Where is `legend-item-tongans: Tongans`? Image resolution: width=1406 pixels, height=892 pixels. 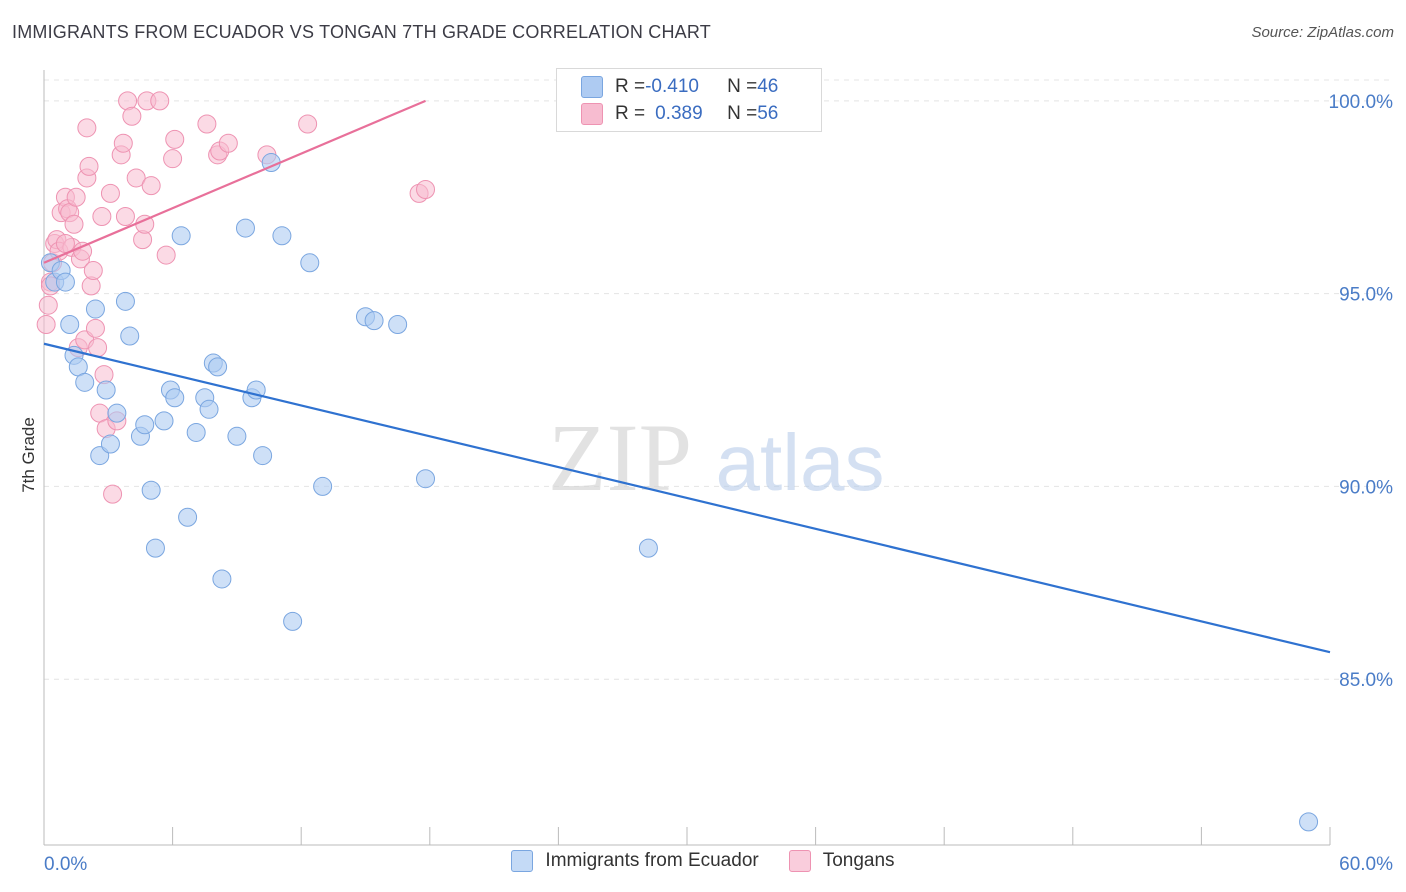 legend-item-tongans: Tongans is located at coordinates (841, 861).